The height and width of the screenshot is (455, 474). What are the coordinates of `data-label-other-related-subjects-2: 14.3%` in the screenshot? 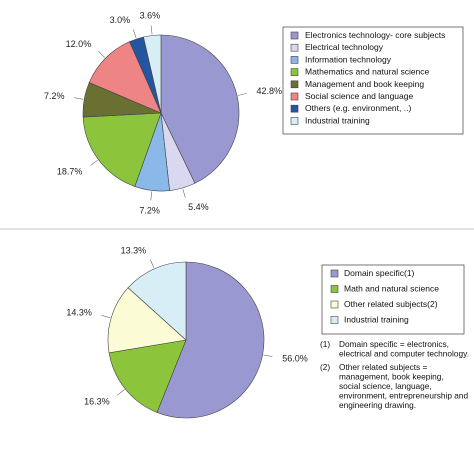 It's located at (79, 312).